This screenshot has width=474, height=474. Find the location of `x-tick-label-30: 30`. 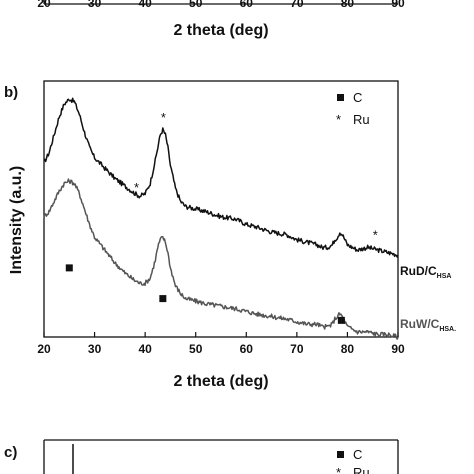

x-tick-label-30: 30 is located at coordinates (95, 349).